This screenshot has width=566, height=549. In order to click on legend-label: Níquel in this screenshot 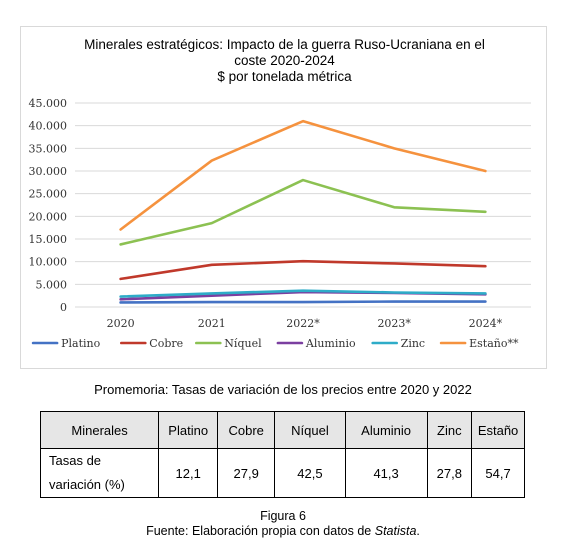, I will do `click(243, 343)`.